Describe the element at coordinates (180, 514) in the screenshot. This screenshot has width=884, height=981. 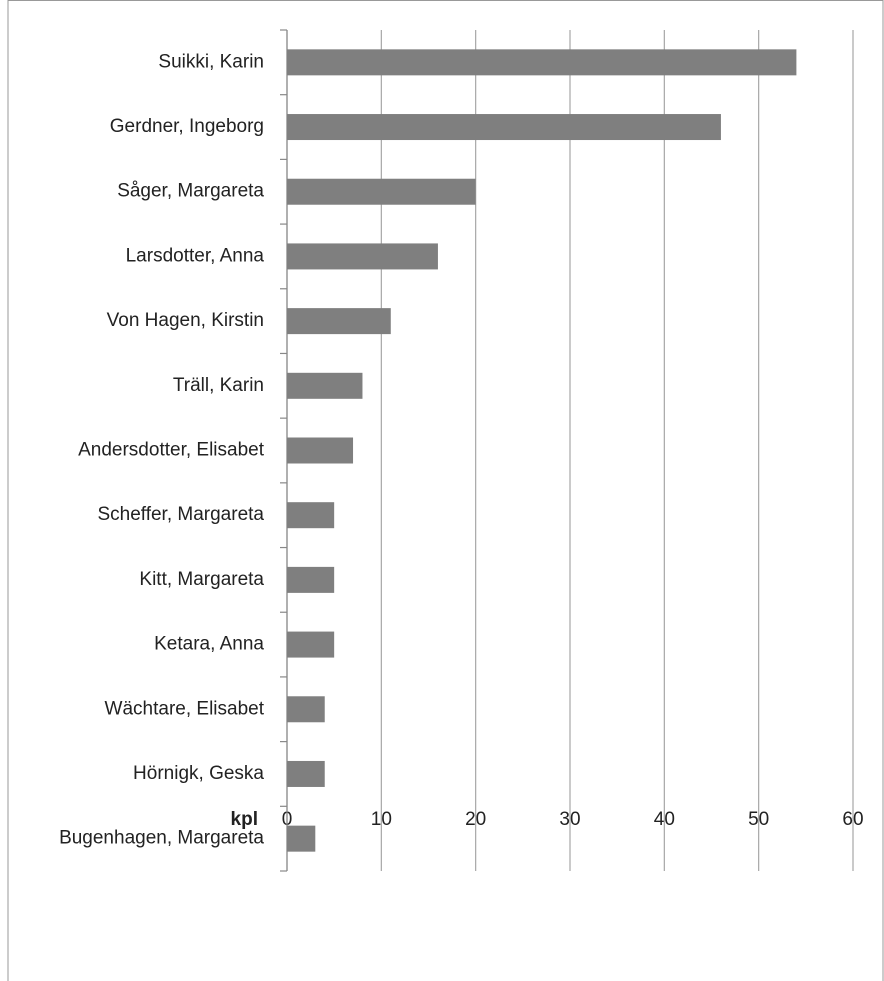
I see `y-tick-label: Scheffer, Margareta` at that location.